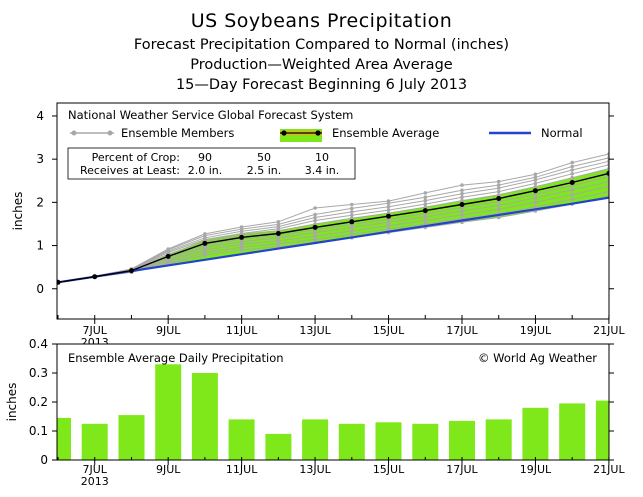 This screenshot has width=643, height=497. Describe the element at coordinates (40, 159) in the screenshot. I see `line-y-tick-label: 3` at that location.